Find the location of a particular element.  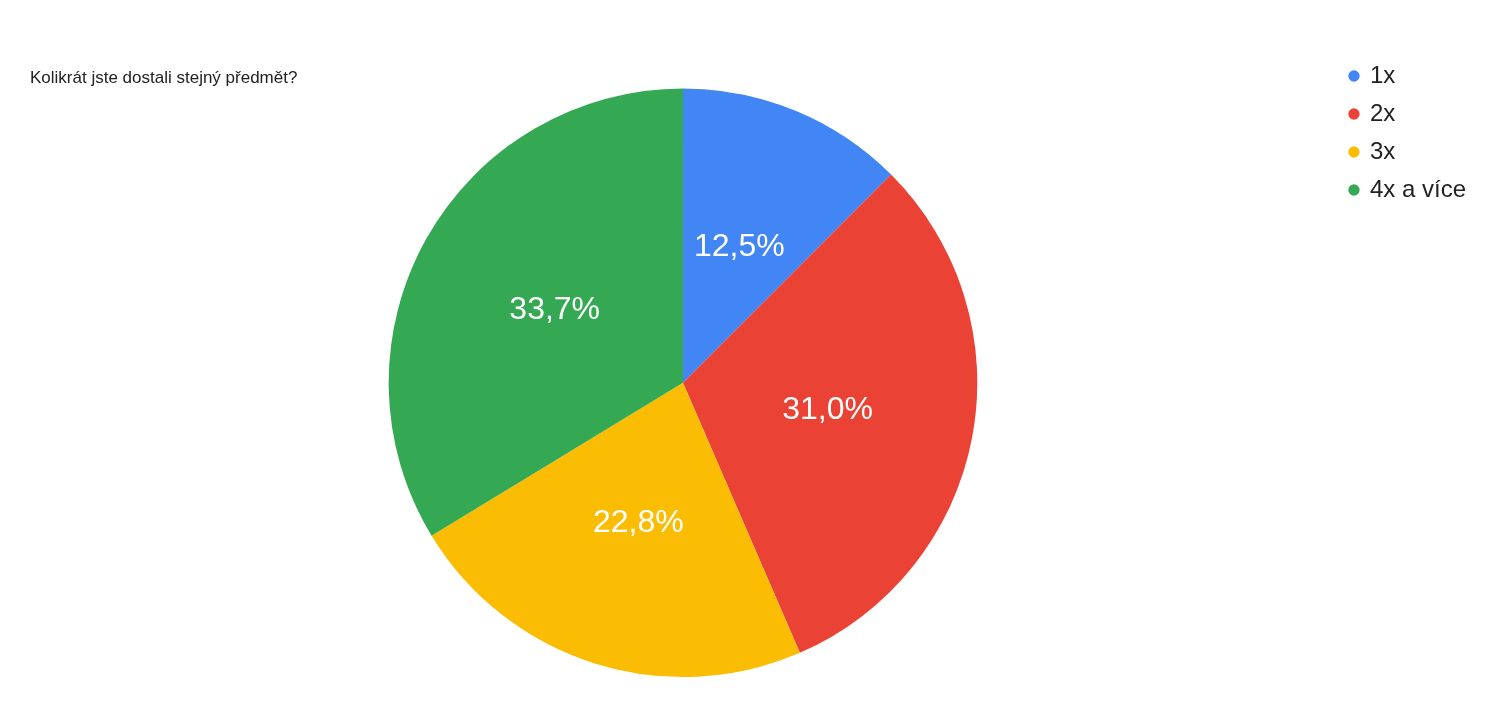

legend-label: 2x is located at coordinates (1382, 112).